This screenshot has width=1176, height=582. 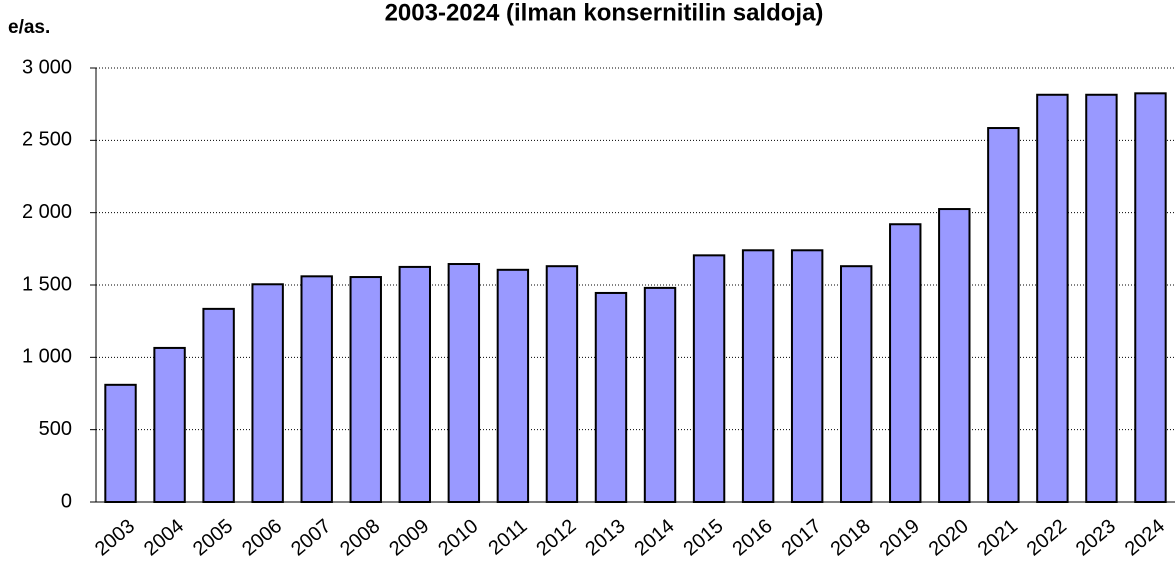 I want to click on x-tick-label: 2007, so click(x=311, y=537).